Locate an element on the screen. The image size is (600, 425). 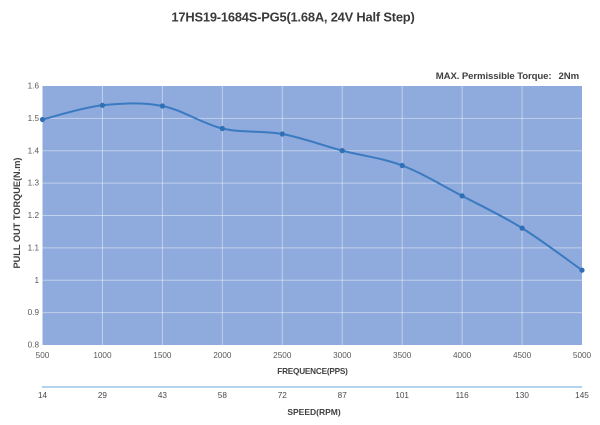
svg-text: 2500 is located at coordinates (282, 355).